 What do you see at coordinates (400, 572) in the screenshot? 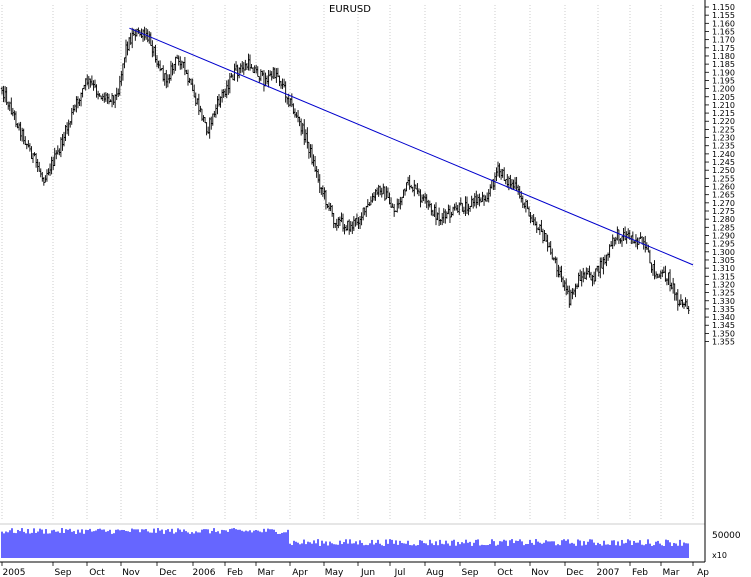
I see `x-tick-label: Jul` at bounding box center [400, 572].